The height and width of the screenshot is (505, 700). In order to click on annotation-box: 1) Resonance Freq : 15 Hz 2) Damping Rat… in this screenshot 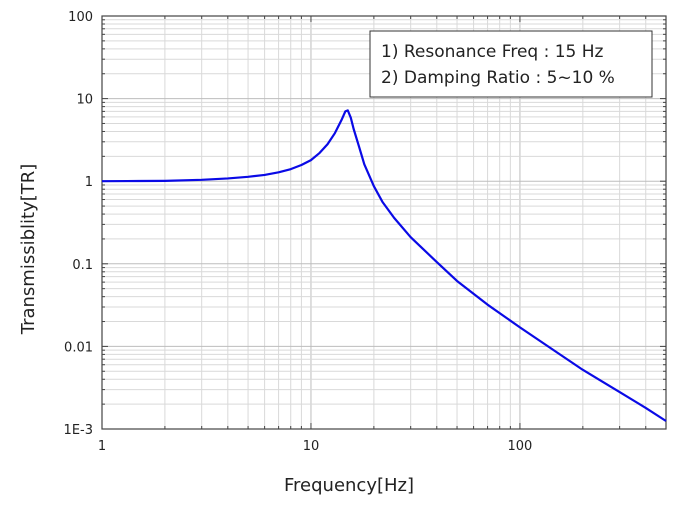, I will do `click(511, 64)`.